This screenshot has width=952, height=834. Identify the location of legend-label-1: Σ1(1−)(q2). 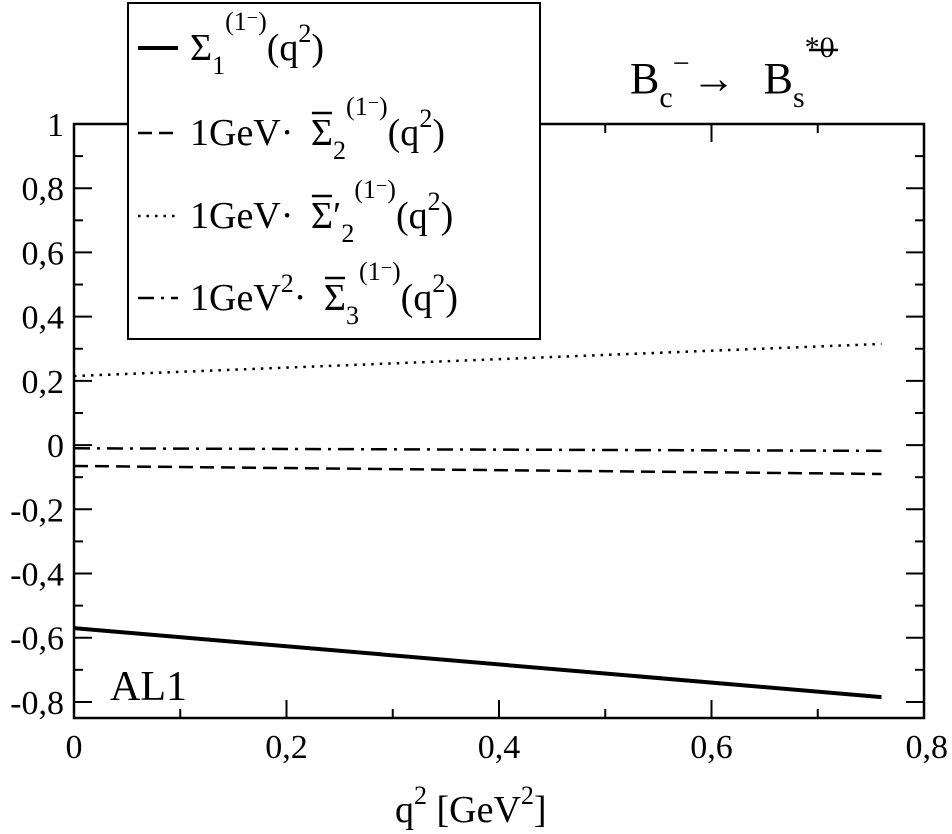
(257, 43).